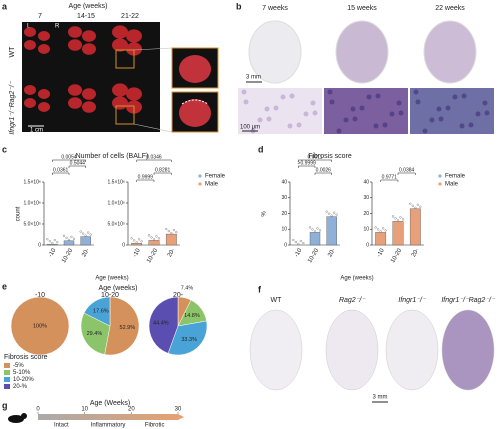 The width and height of the screenshot is (499, 429). I want to click on legend-label: 20-%, so click(20, 387).